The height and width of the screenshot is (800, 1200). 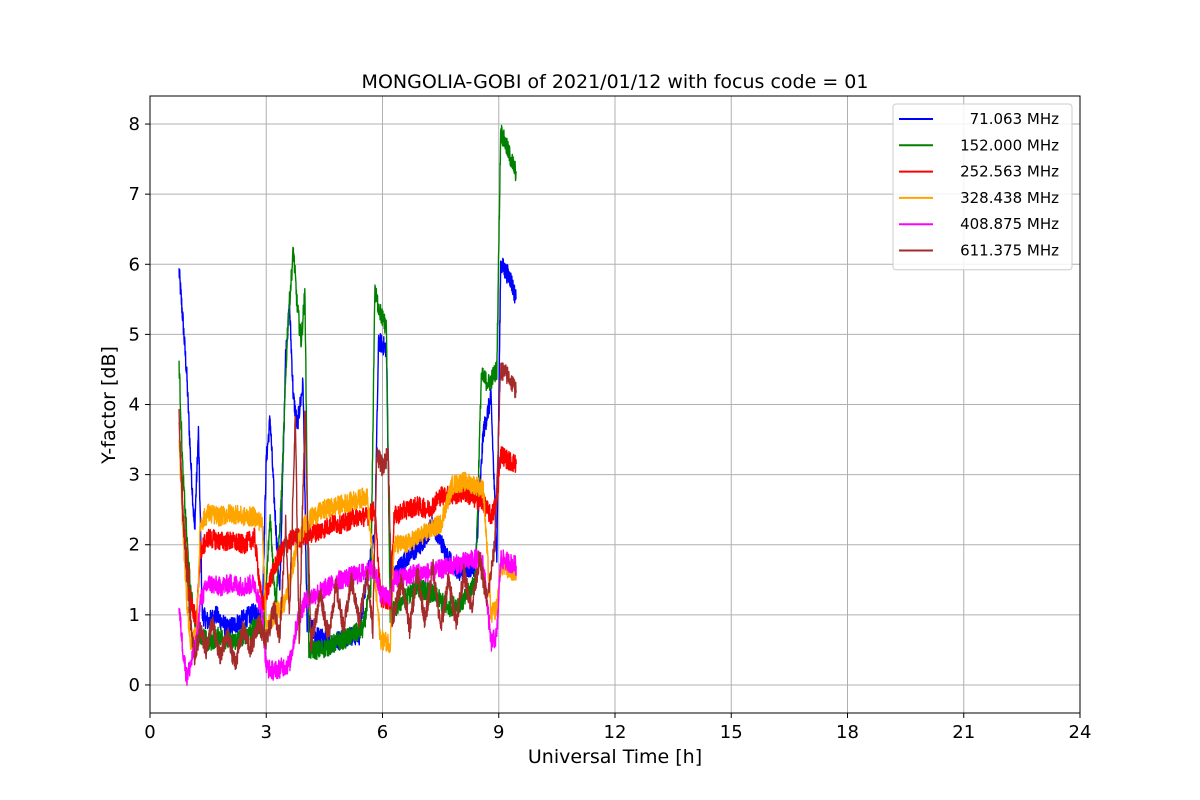 What do you see at coordinates (382, 732) in the screenshot?
I see `x-tick-label: 6` at bounding box center [382, 732].